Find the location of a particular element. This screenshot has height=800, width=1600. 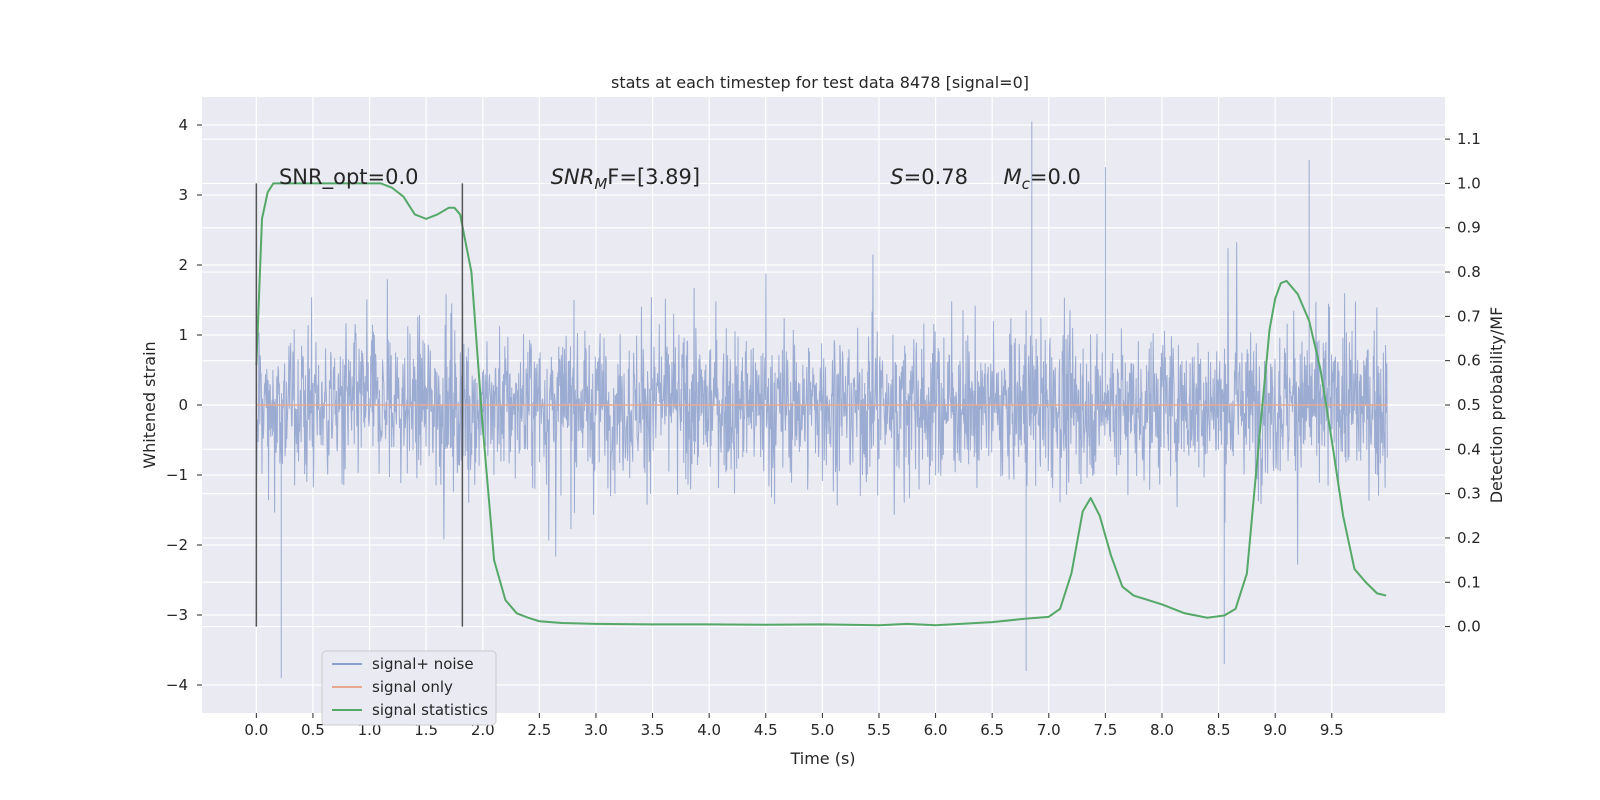

x-tick-label: 0.0 is located at coordinates (256, 730).